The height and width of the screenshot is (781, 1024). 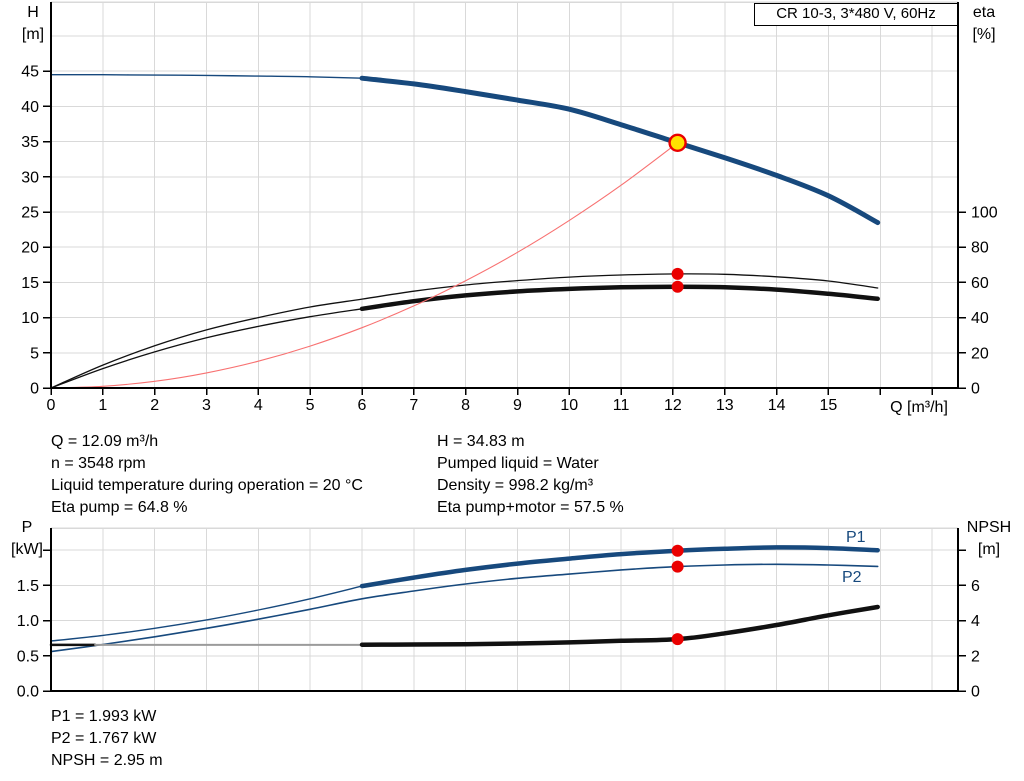 I want to click on x-tick-label: 8, so click(x=465, y=405).